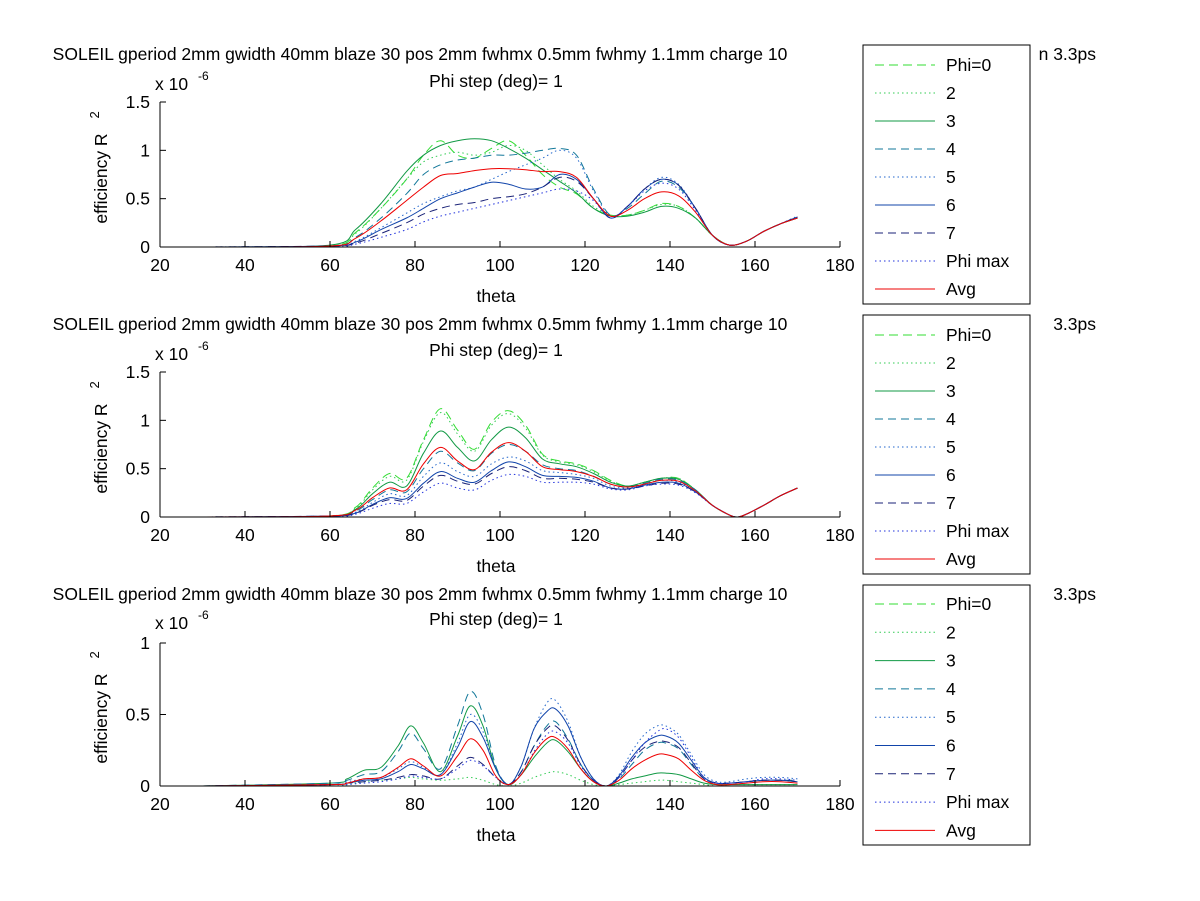  What do you see at coordinates (138, 372) in the screenshot?
I see `y-tick-label: 1.5` at bounding box center [138, 372].